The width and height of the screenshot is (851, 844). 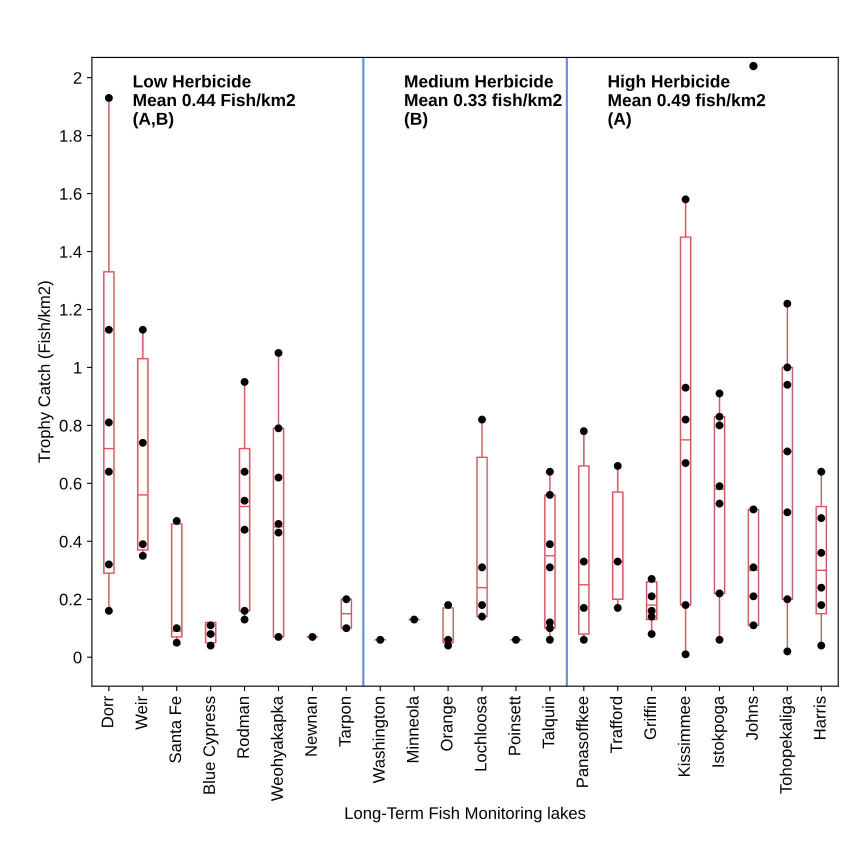 I want to click on y-tick-label: 0.8, so click(x=71, y=426).